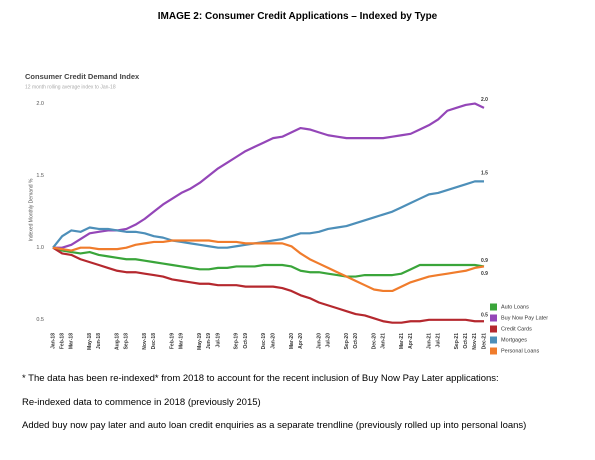 This screenshot has width=595, height=460. Describe the element at coordinates (40, 104) in the screenshot. I see `y-tick-label: 2.0` at that location.